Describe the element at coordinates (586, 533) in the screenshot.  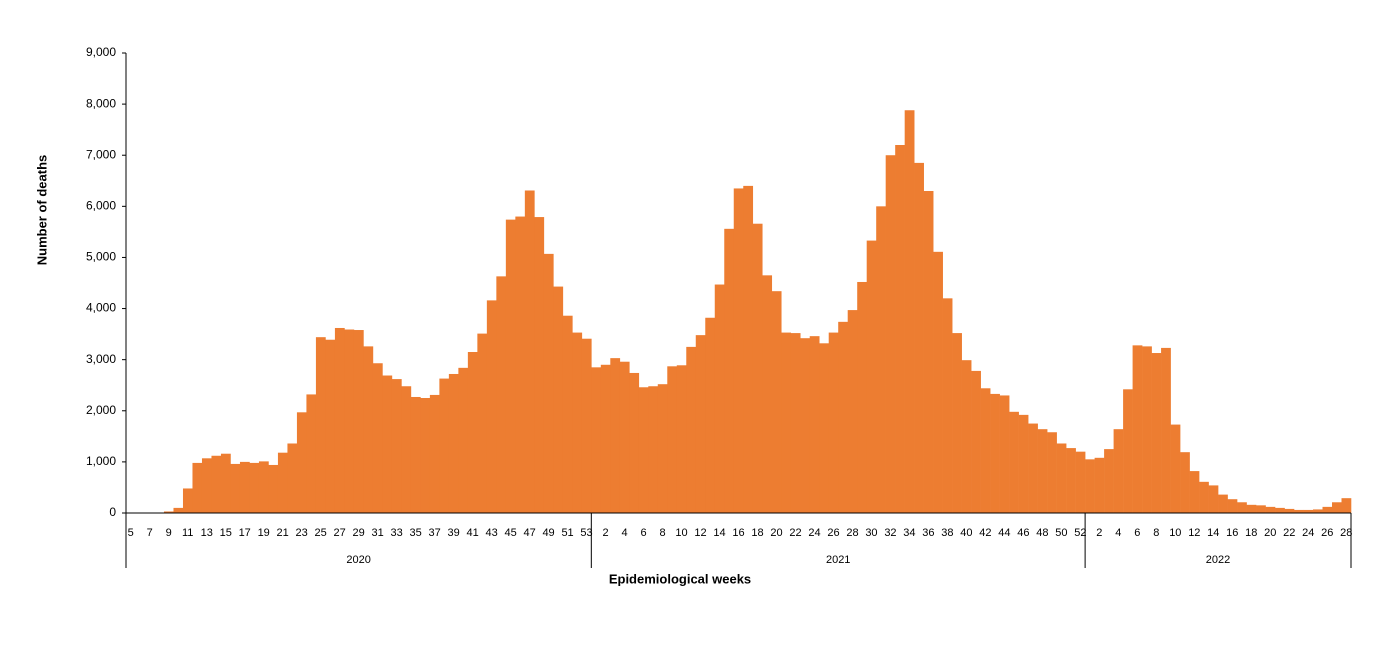
I see `x-tick-label: 53` at that location.